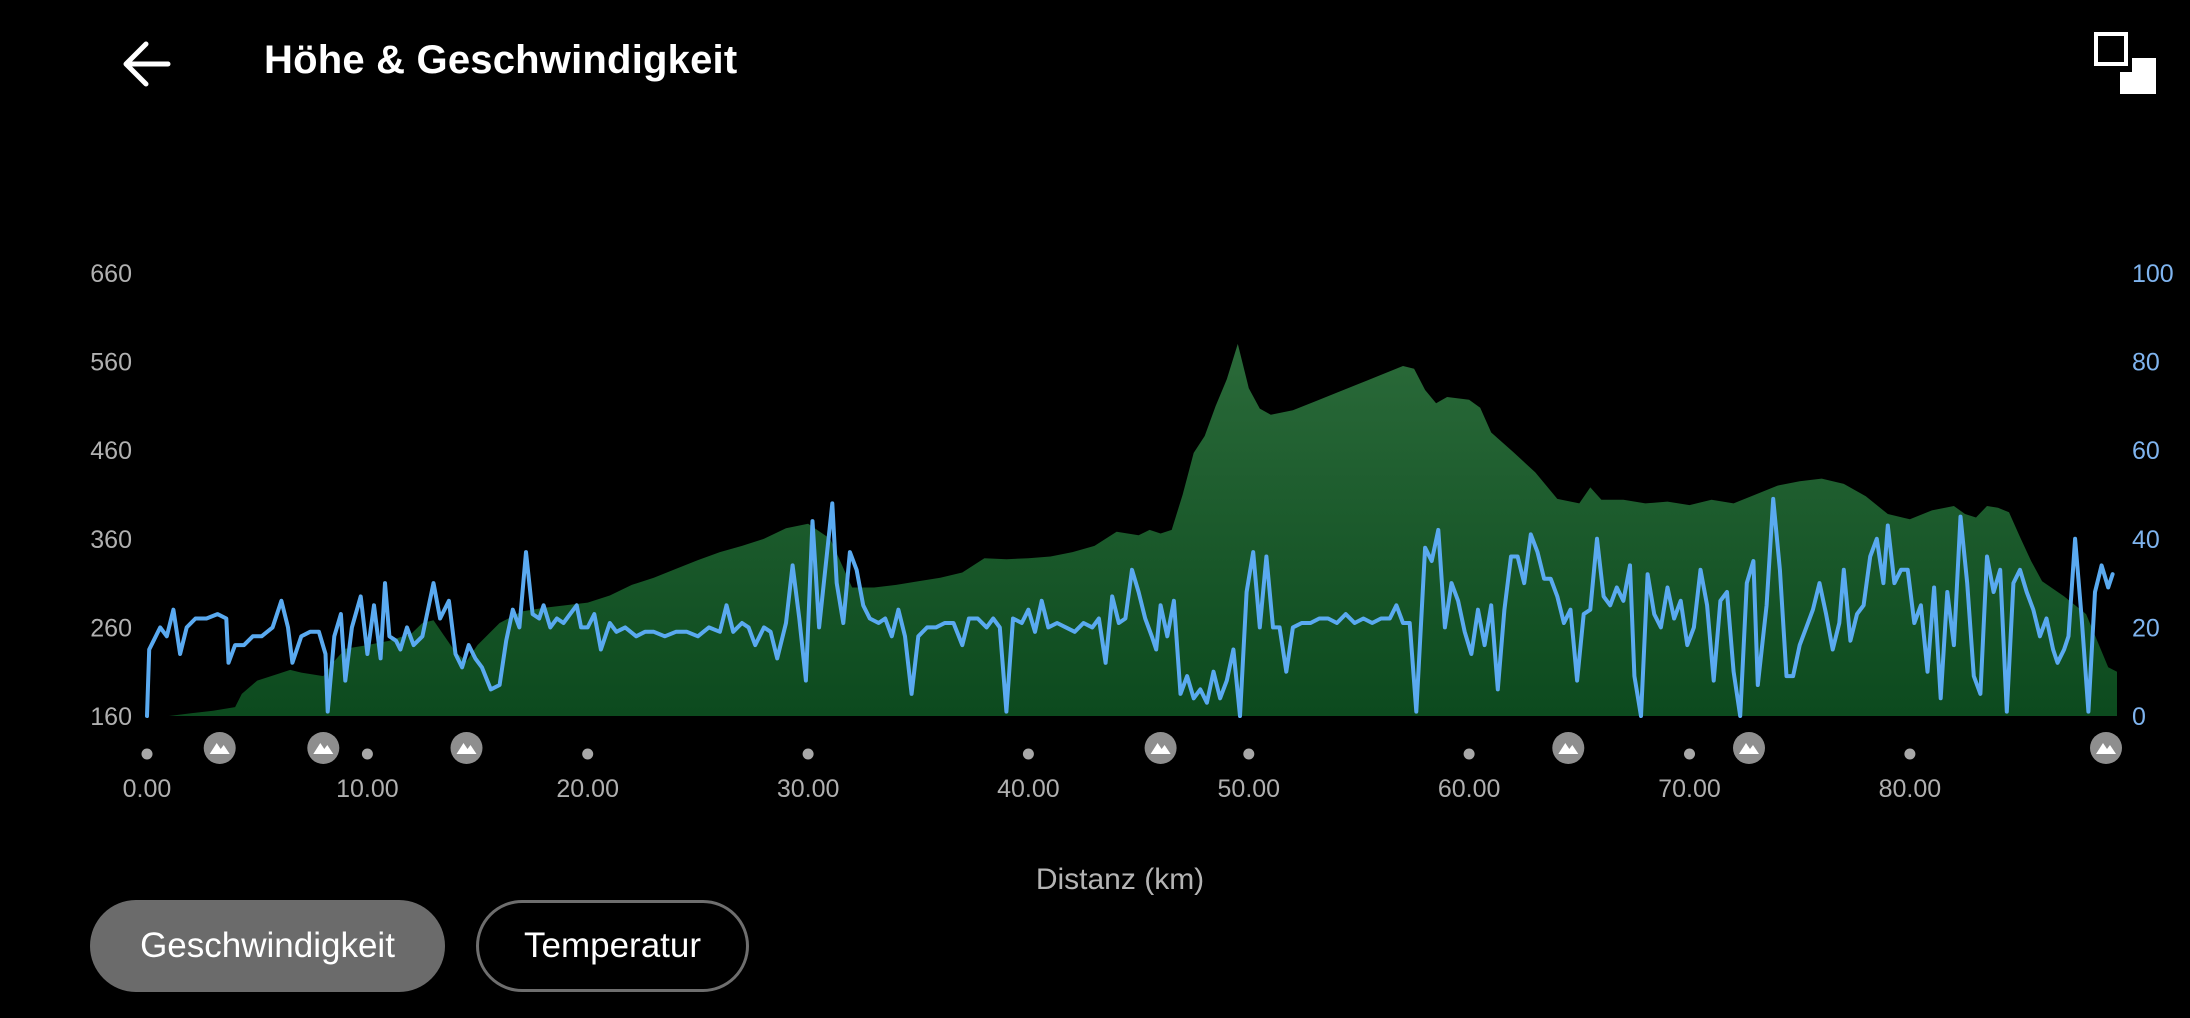 The image size is (2190, 1018). Describe the element at coordinates (1689, 789) in the screenshot. I see `x-tick-label: 70.00` at that location.